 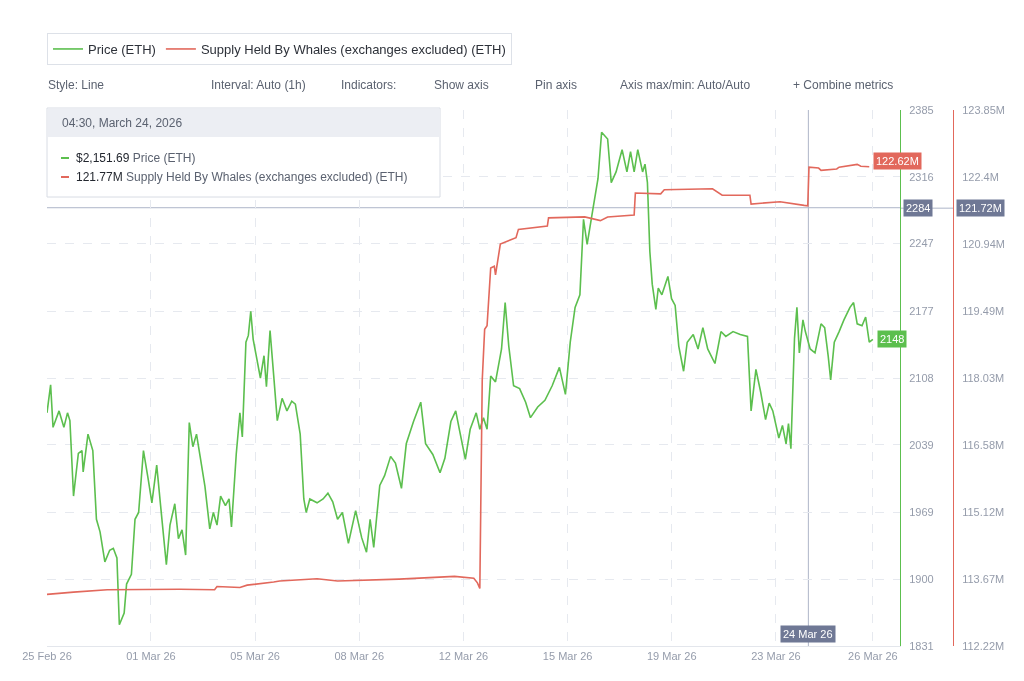 I want to click on text: Show axis, so click(x=461, y=85).